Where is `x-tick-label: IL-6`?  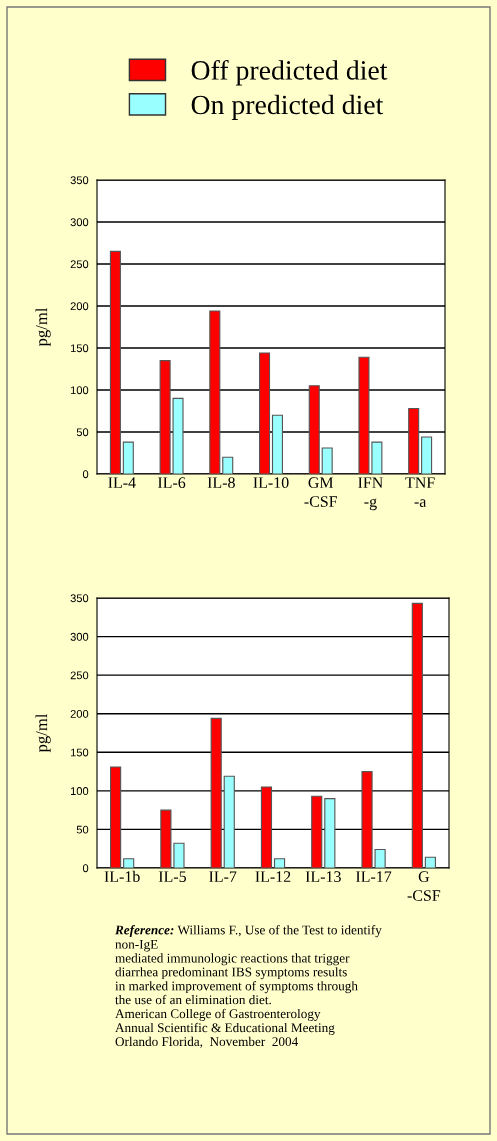 x-tick-label: IL-6 is located at coordinates (171, 483).